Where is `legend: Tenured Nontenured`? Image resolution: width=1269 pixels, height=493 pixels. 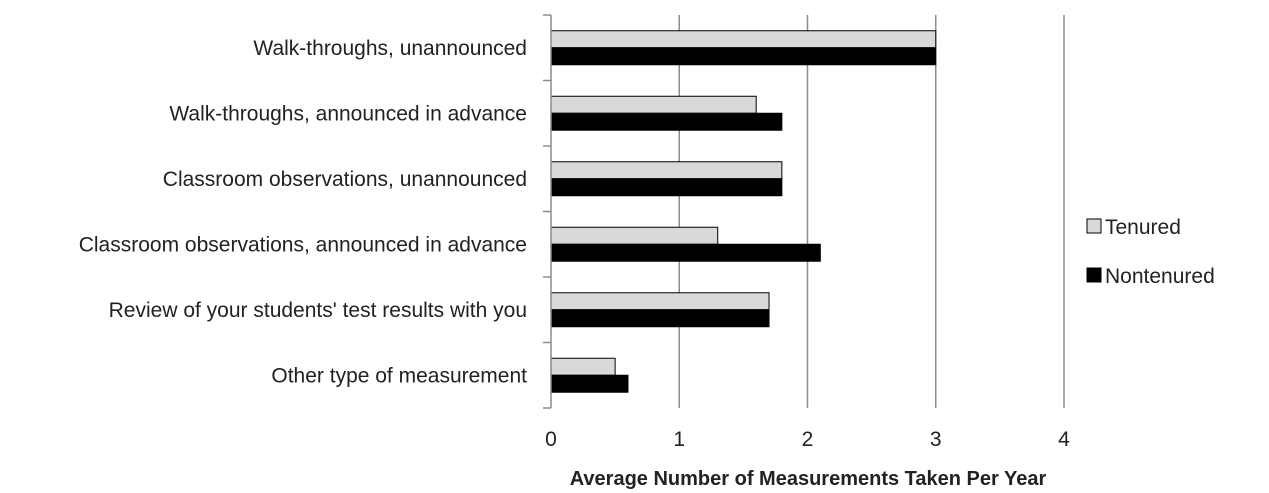
legend: Tenured Nontenured is located at coordinates (1150, 252).